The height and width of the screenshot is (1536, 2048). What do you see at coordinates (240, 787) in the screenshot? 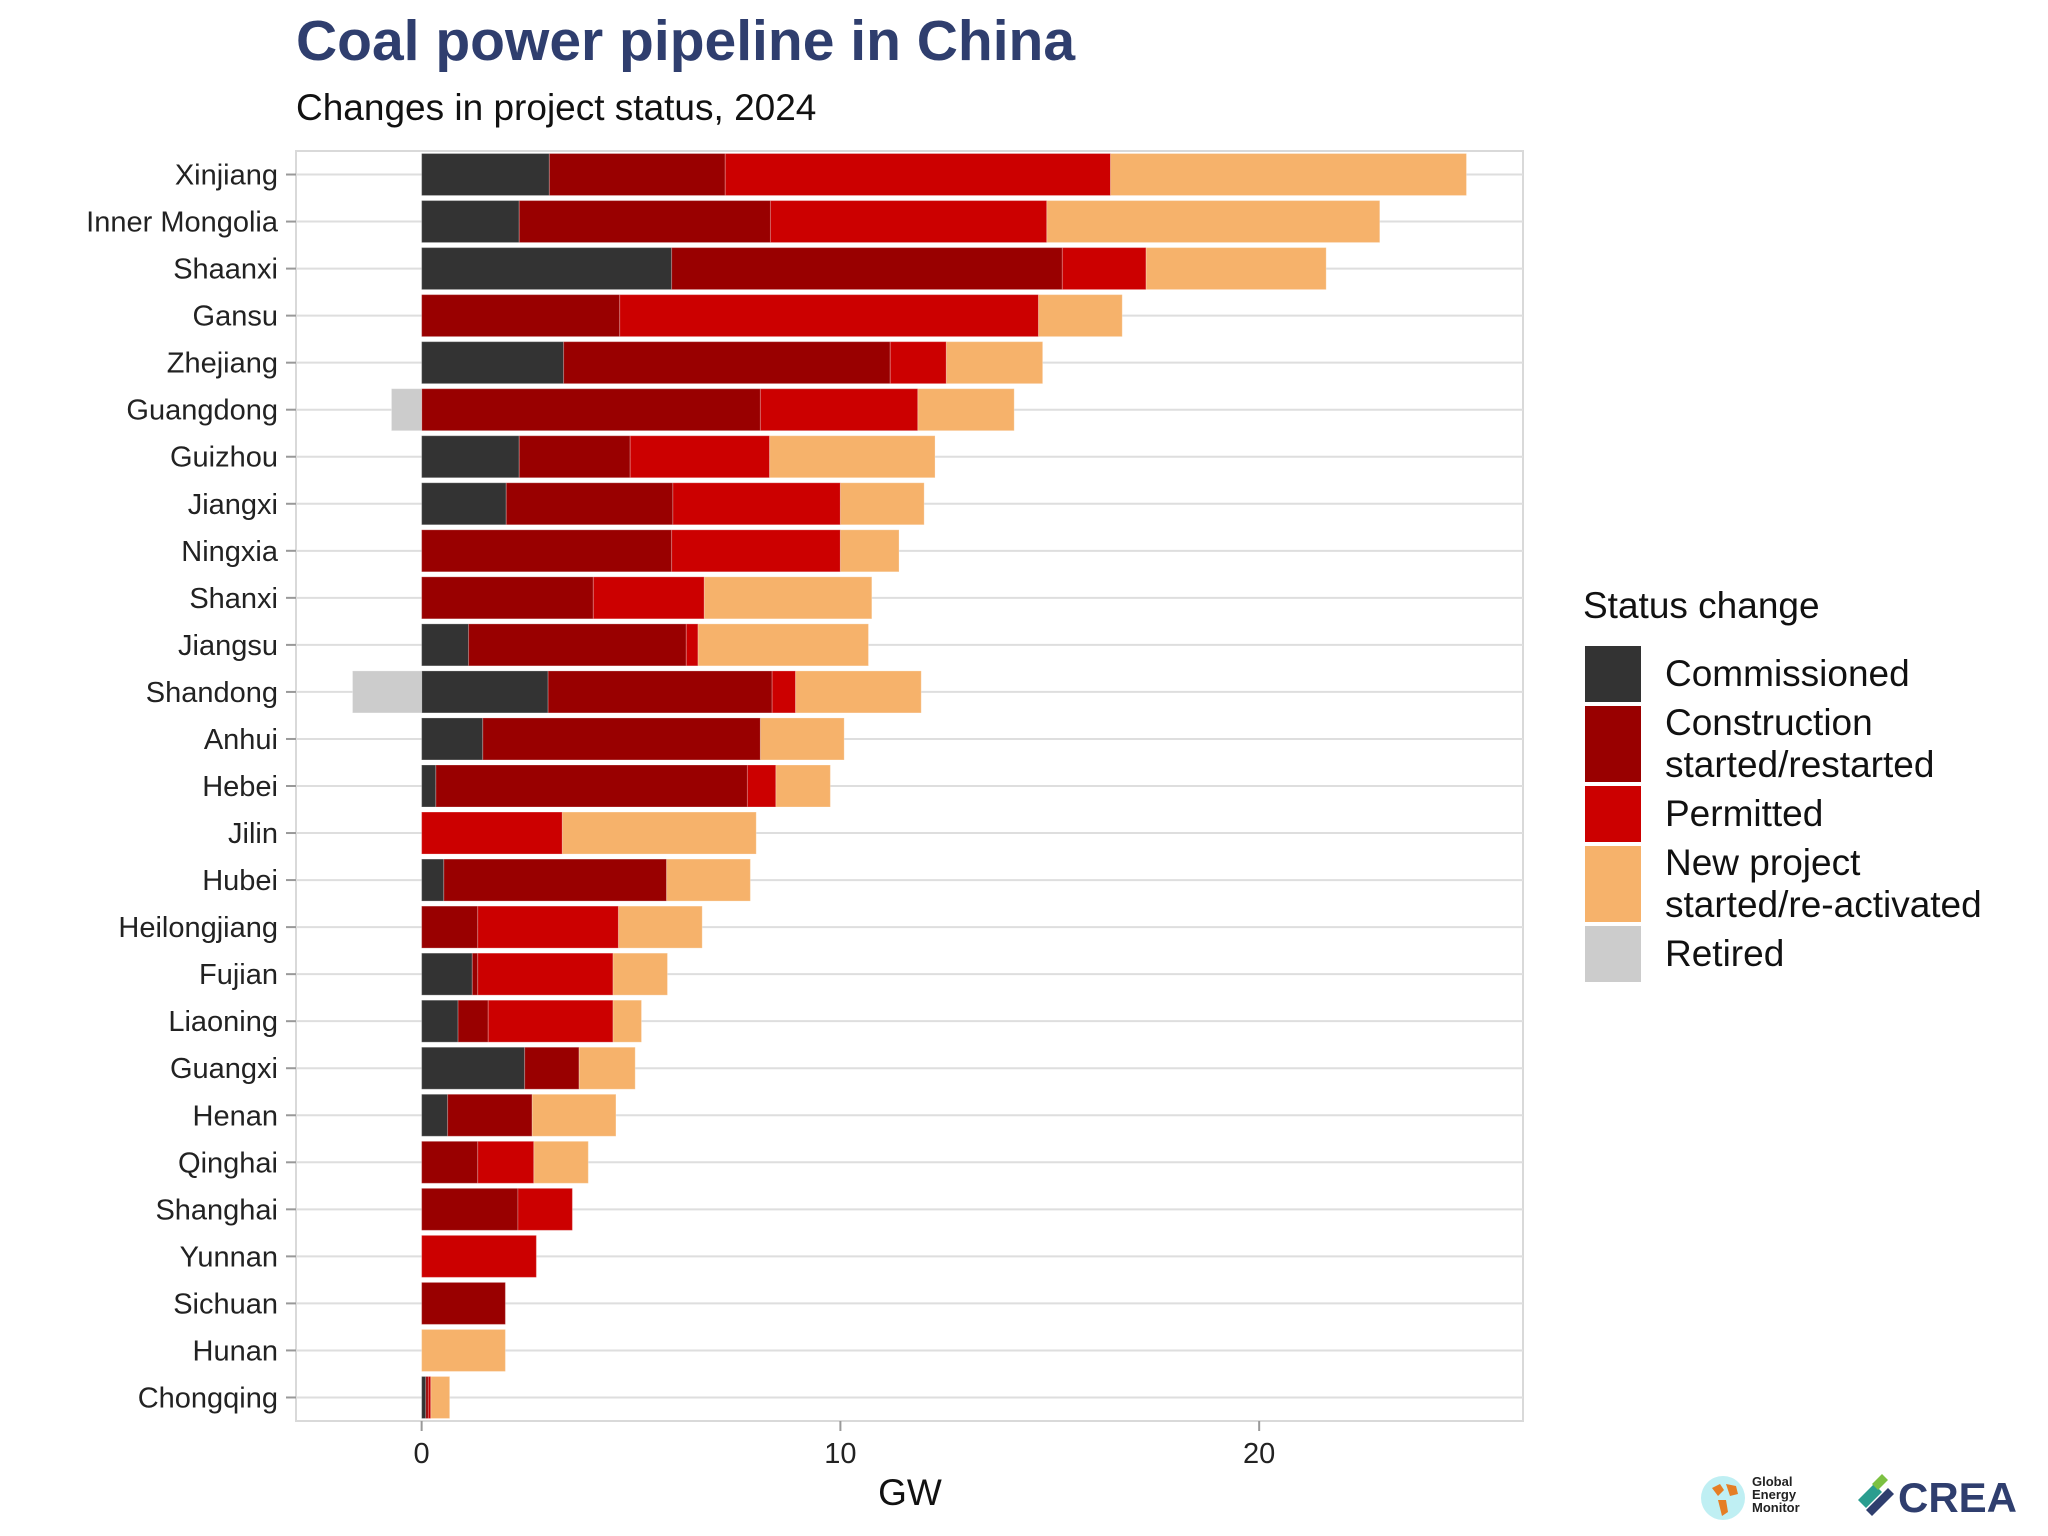
I see `y-tick-label: Hebei` at bounding box center [240, 787].